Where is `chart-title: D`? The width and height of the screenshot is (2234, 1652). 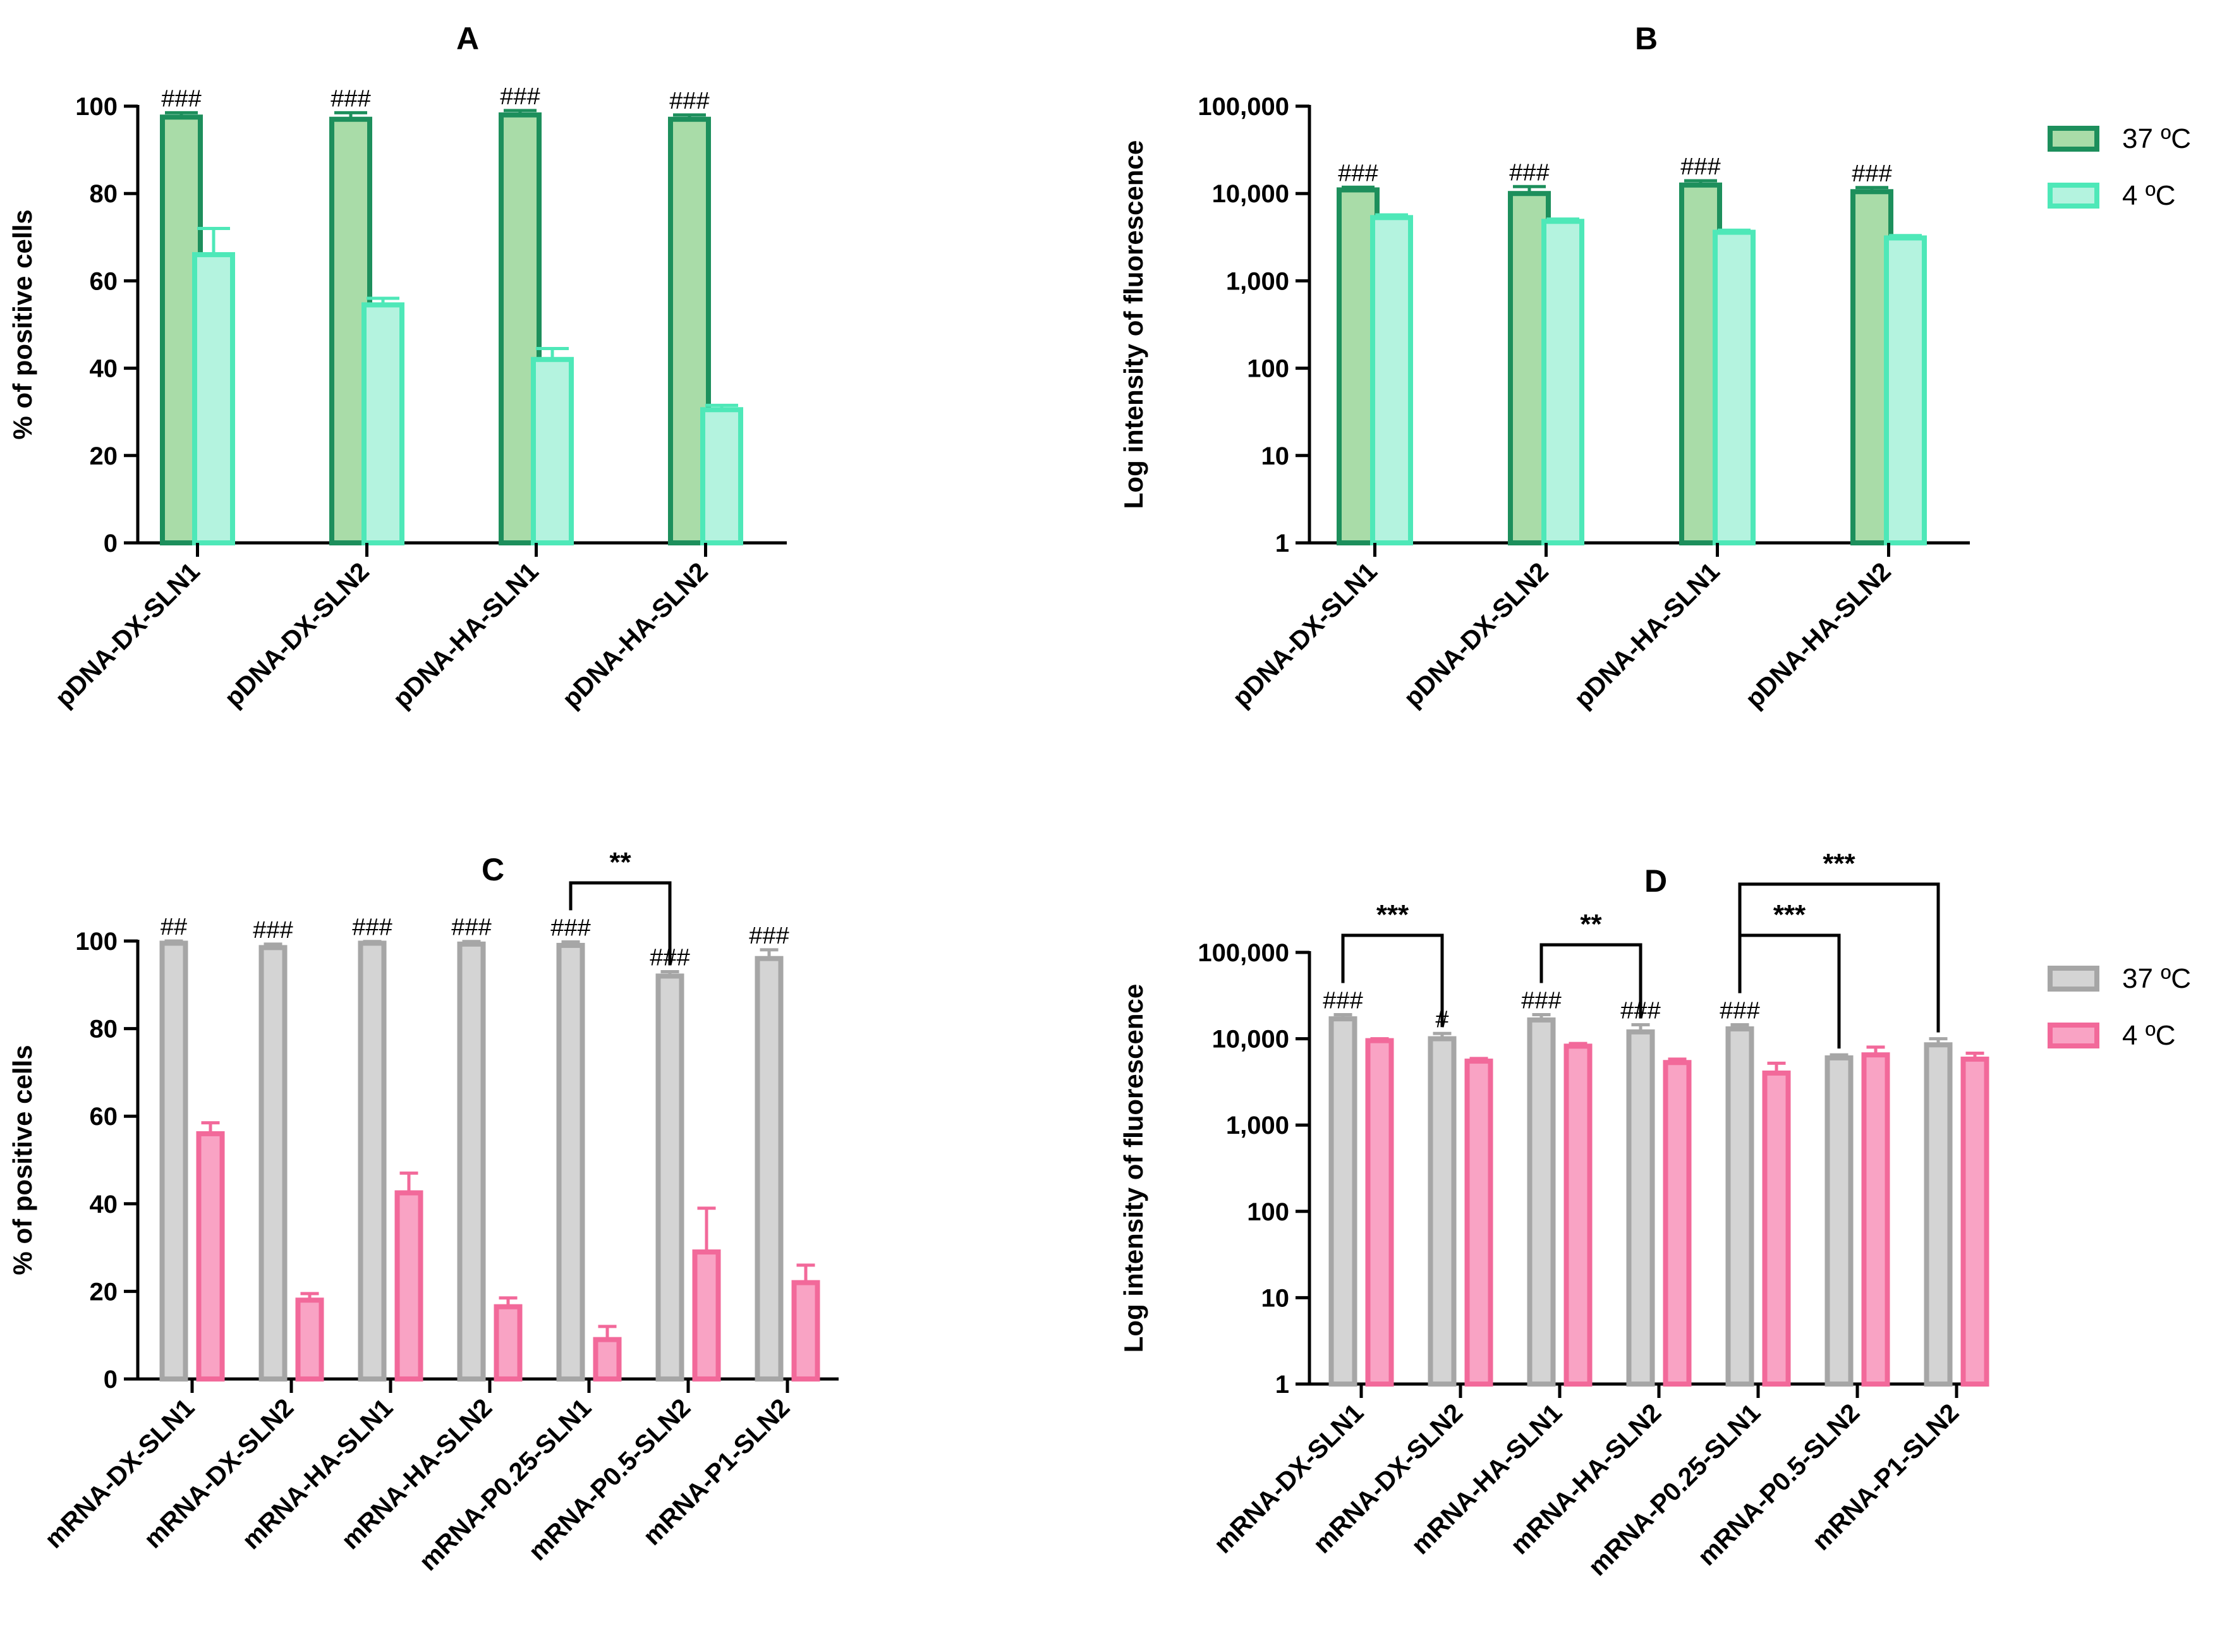
chart-title: D is located at coordinates (1655, 881).